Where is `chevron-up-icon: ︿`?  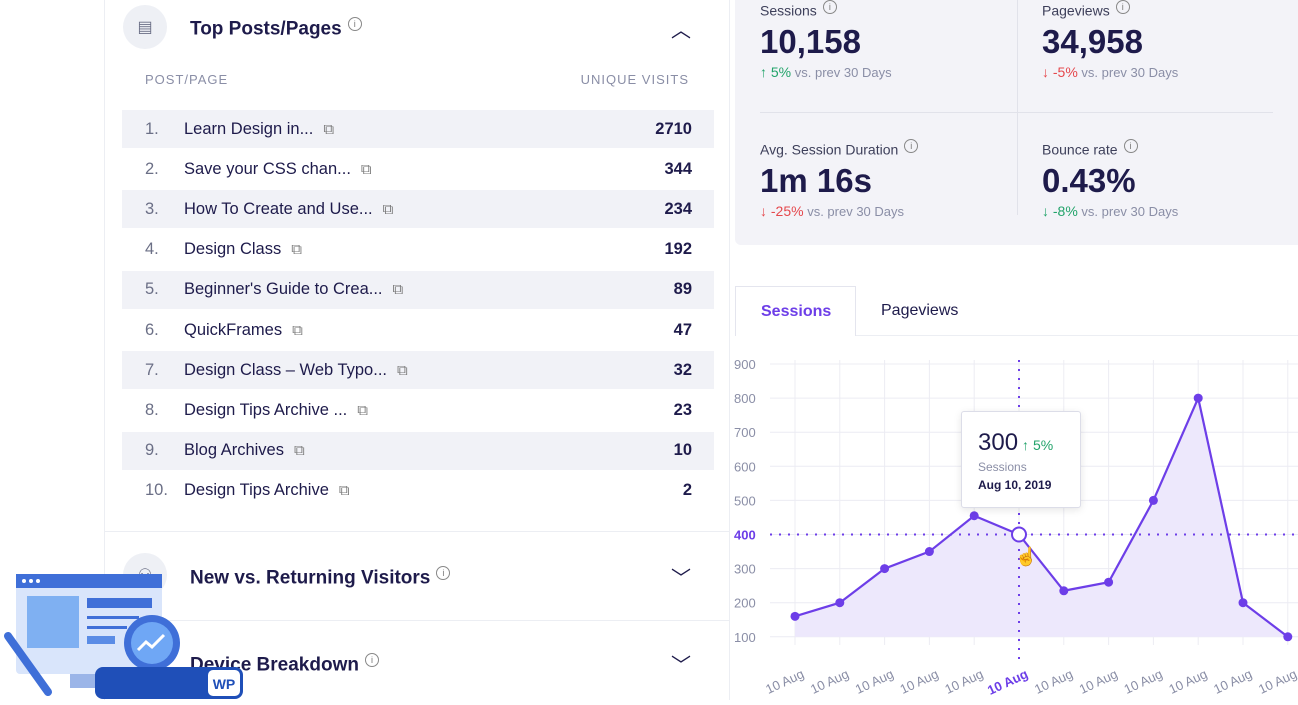
chevron-up-icon: ︿ is located at coordinates (681, 31).